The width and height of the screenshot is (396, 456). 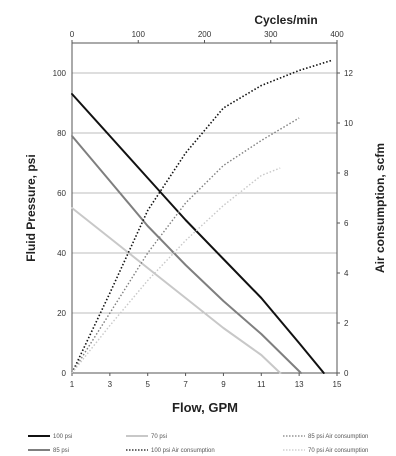 What do you see at coordinates (337, 384) in the screenshot?
I see `x-tick-label: 15` at bounding box center [337, 384].